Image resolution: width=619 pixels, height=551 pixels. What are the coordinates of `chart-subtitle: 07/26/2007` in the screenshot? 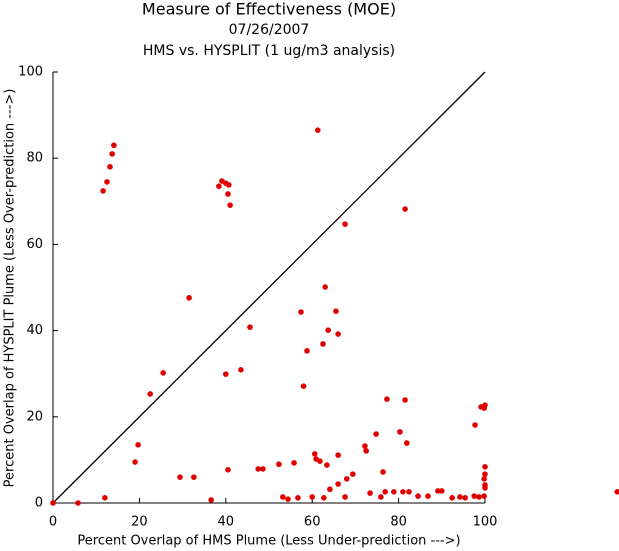 It's located at (269, 30).